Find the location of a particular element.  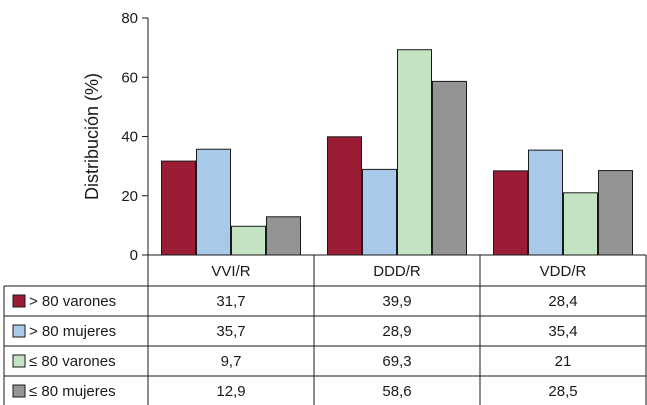

y-tick-label: 60 is located at coordinates (129, 77).